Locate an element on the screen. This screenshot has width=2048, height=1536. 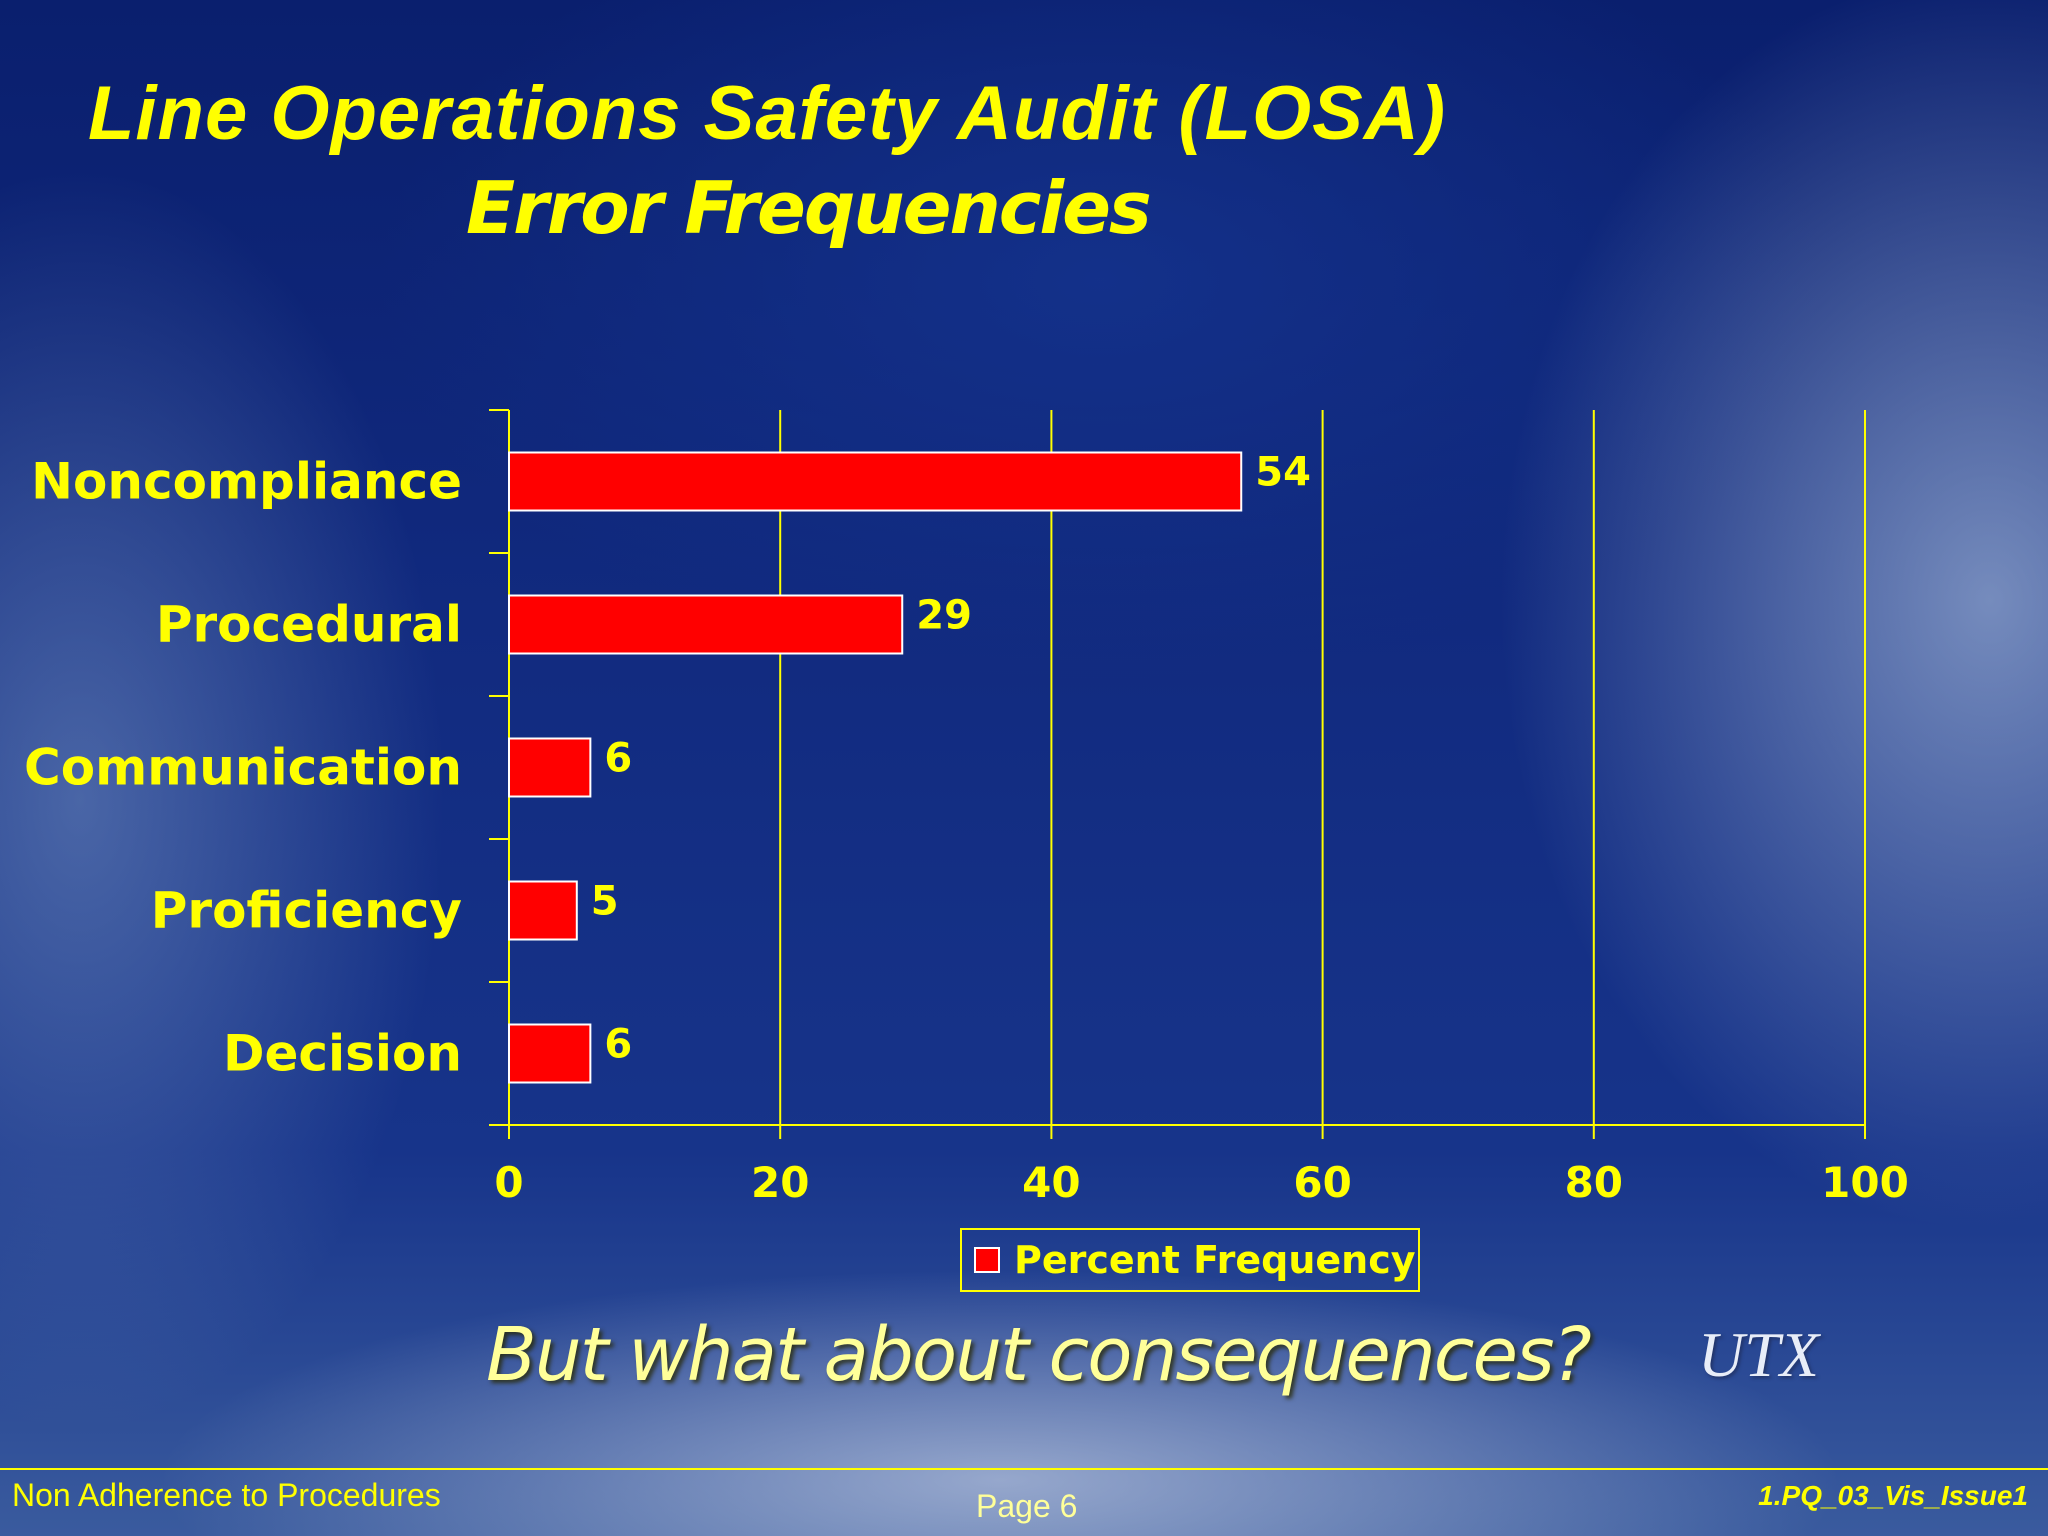
bar-procedural is located at coordinates (706, 624).